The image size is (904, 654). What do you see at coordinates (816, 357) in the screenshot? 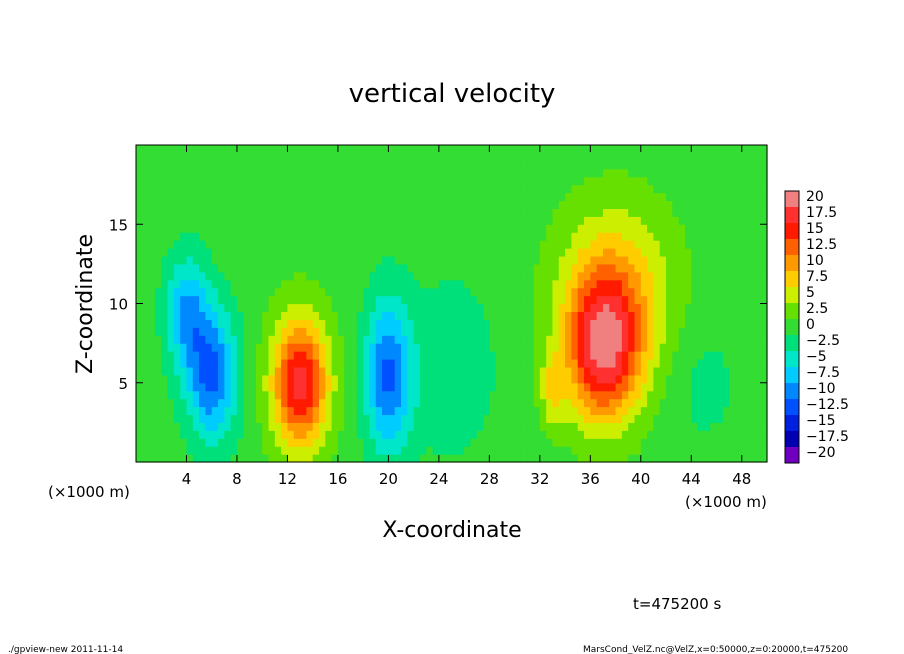
I see `colorbar-label: −5` at bounding box center [816, 357].